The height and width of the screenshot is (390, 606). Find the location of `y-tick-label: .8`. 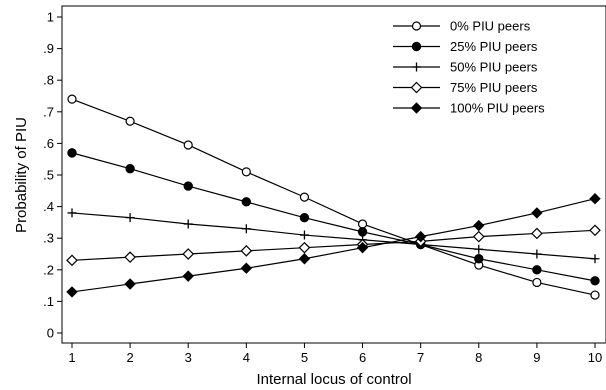

y-tick-label: .8 is located at coordinates (48, 80).